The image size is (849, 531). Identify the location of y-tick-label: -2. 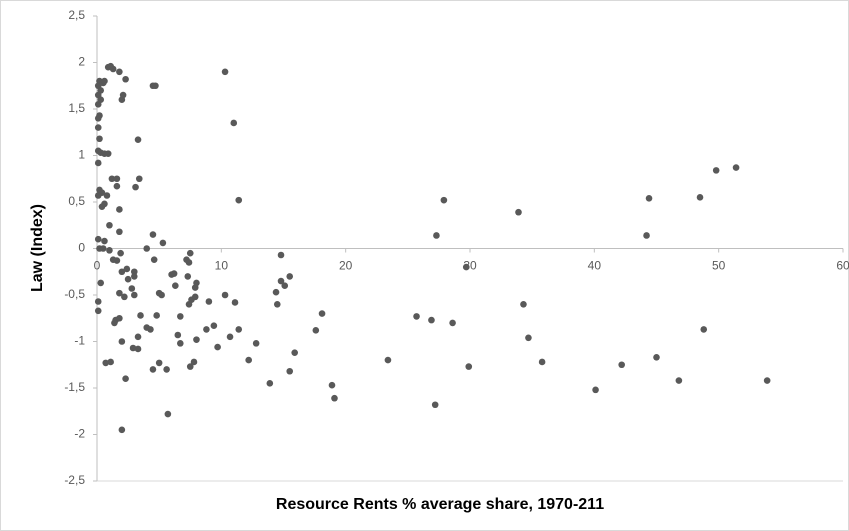
(79, 434).